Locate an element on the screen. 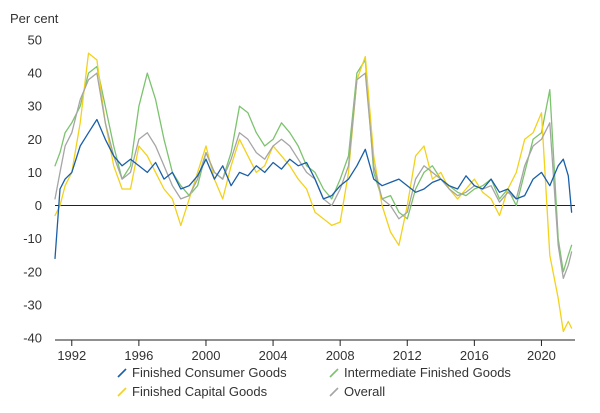 This screenshot has height=413, width=600. y-tick-label: -40 is located at coordinates (32, 338).